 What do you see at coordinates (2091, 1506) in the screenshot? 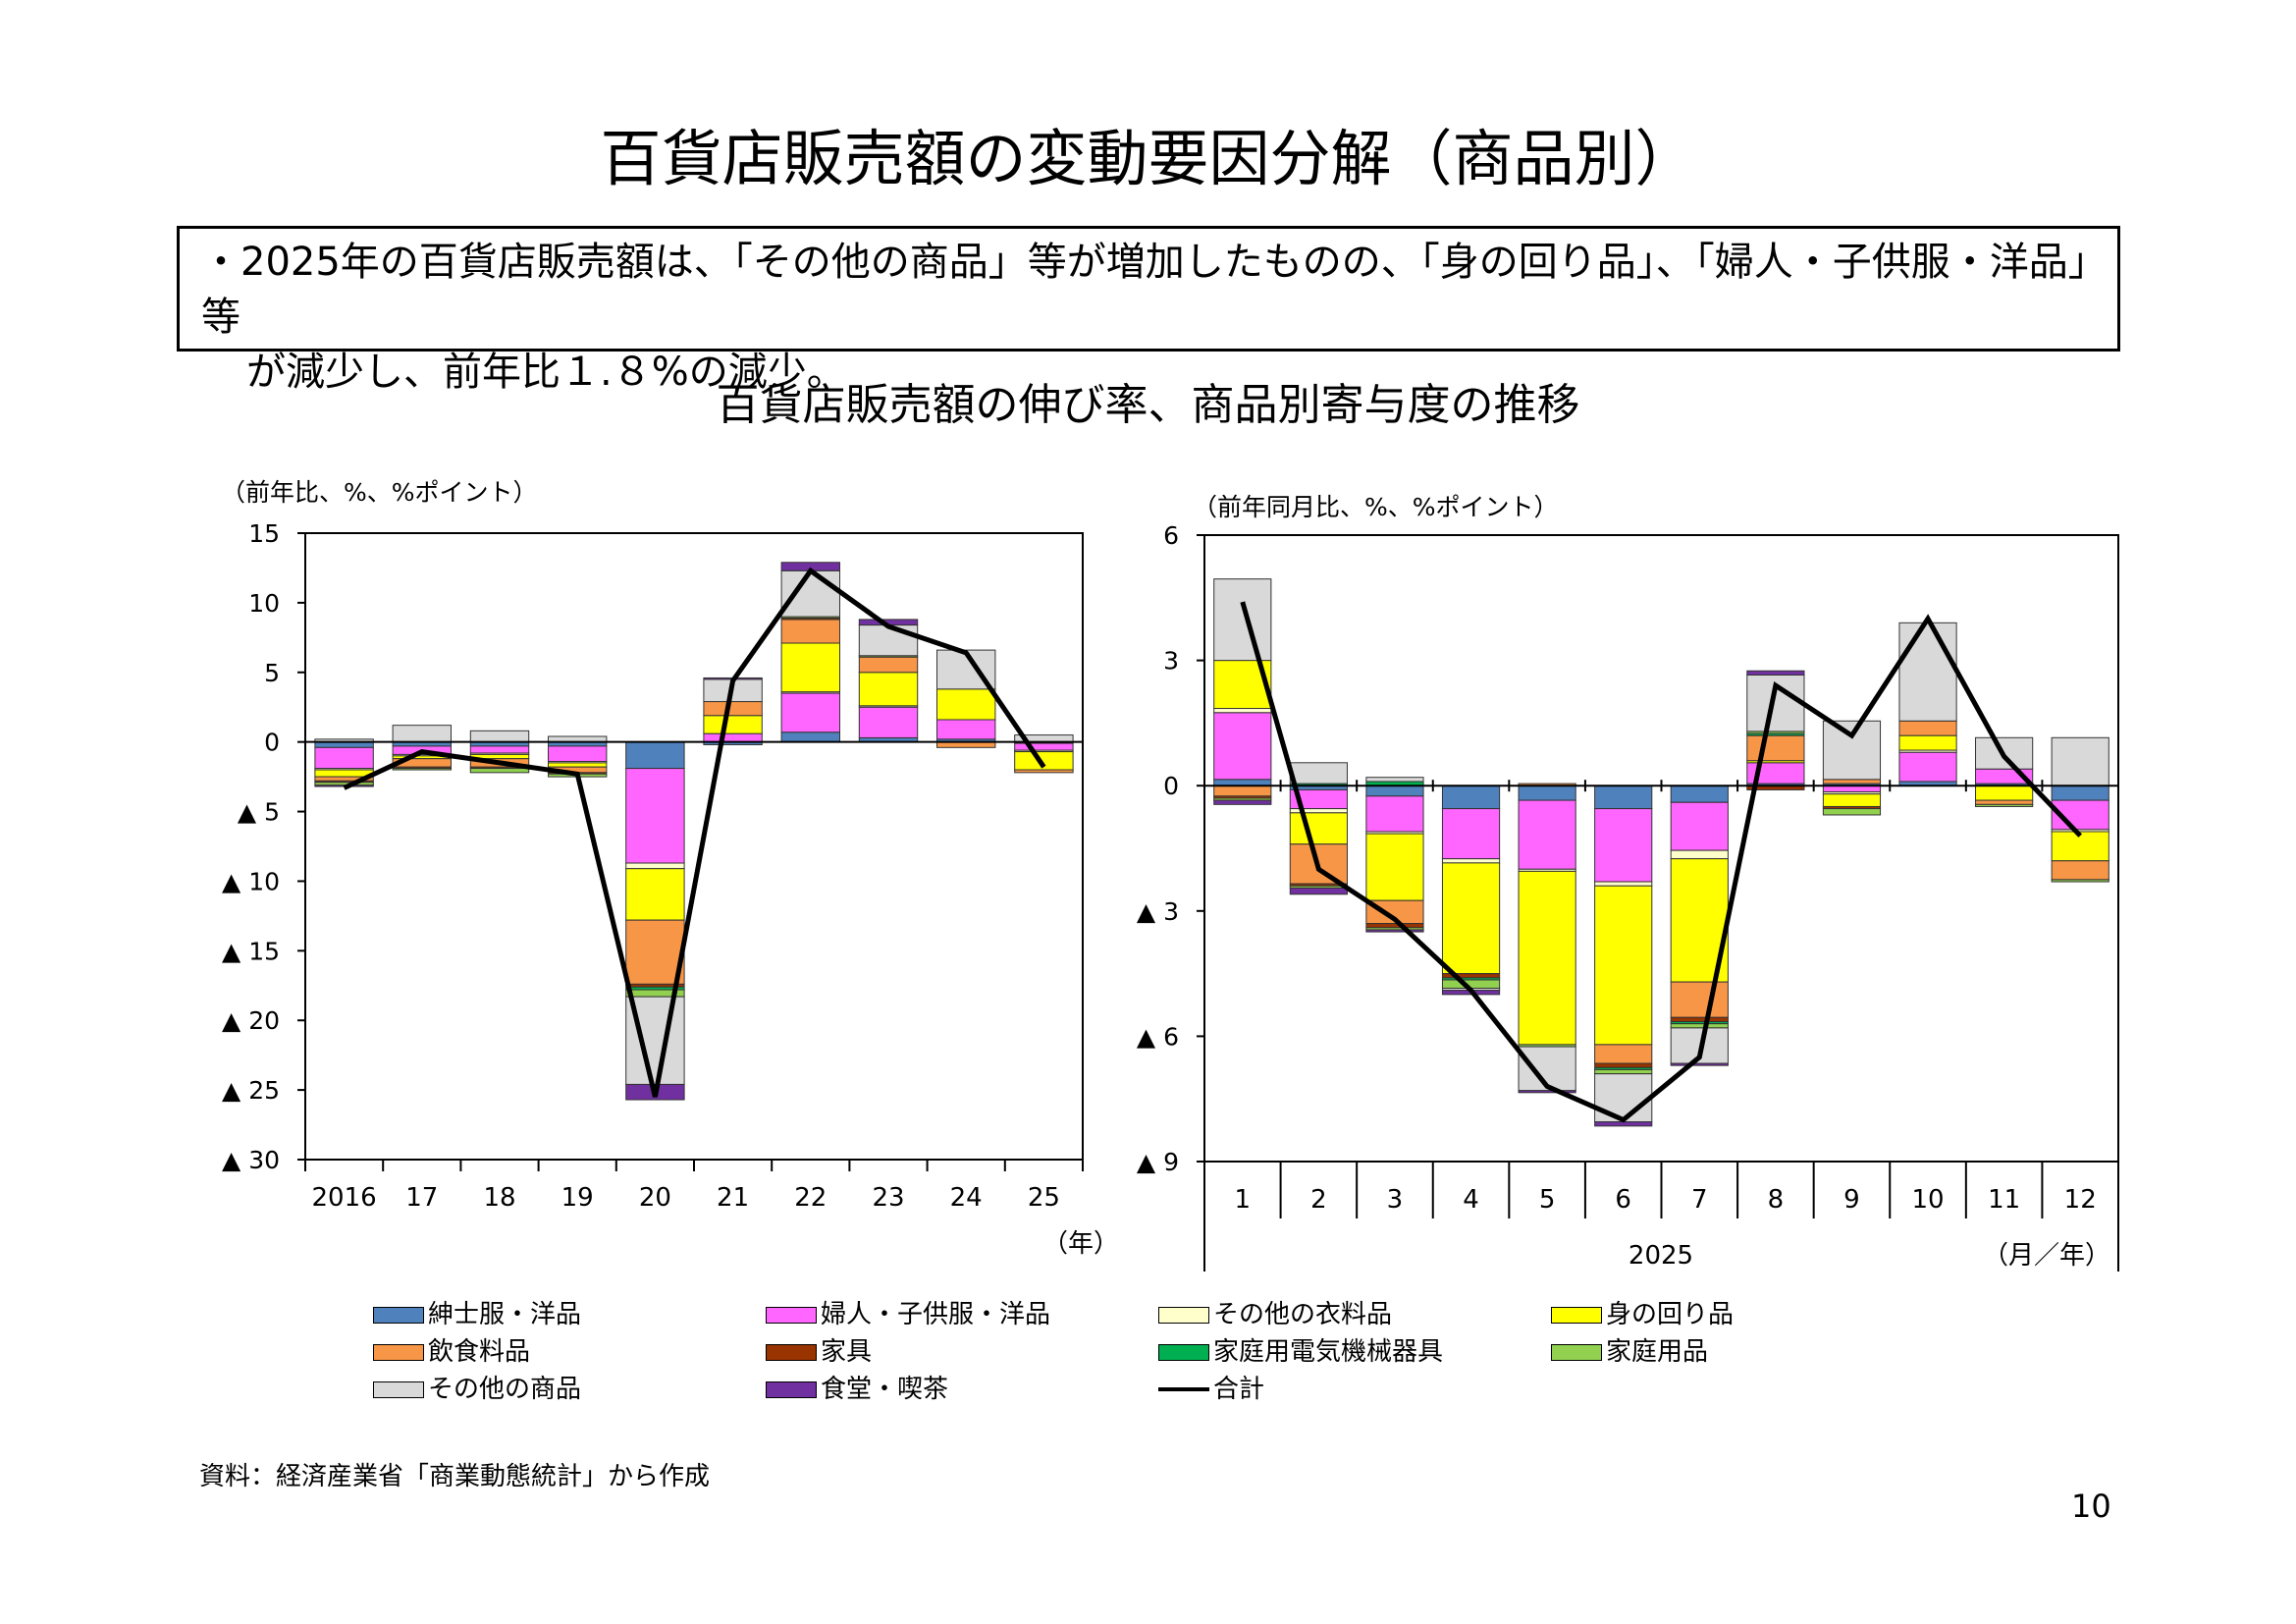
I see `page-number: 10` at bounding box center [2091, 1506].